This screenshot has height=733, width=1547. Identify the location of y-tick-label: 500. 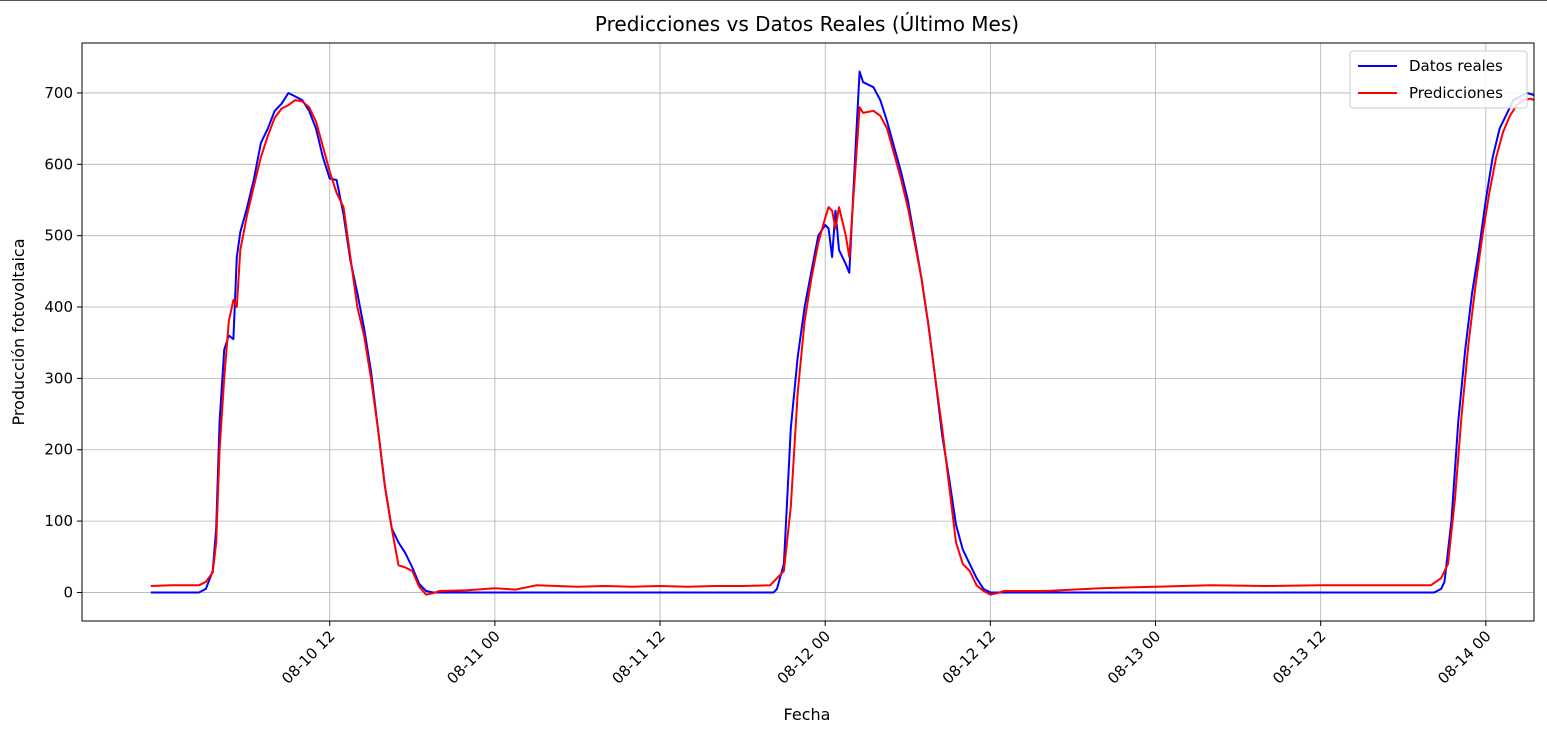
(58, 236).